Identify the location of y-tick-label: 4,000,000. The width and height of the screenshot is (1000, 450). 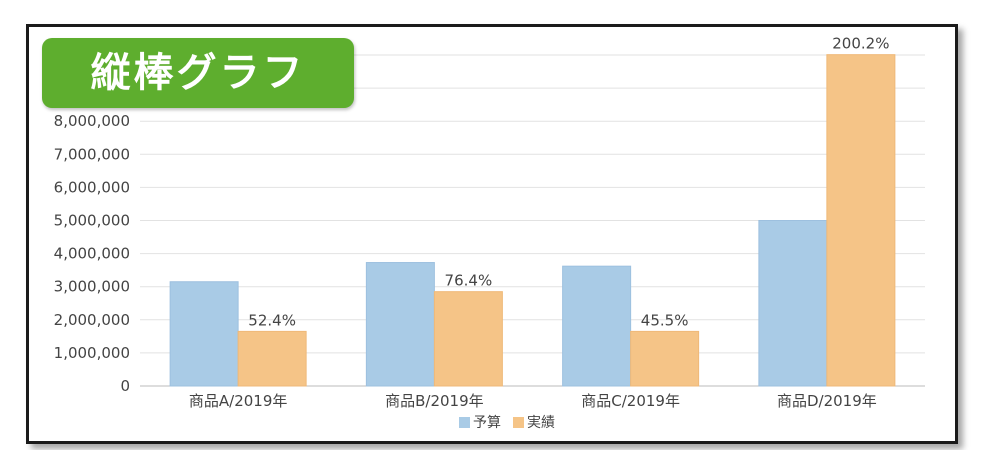
(92, 254).